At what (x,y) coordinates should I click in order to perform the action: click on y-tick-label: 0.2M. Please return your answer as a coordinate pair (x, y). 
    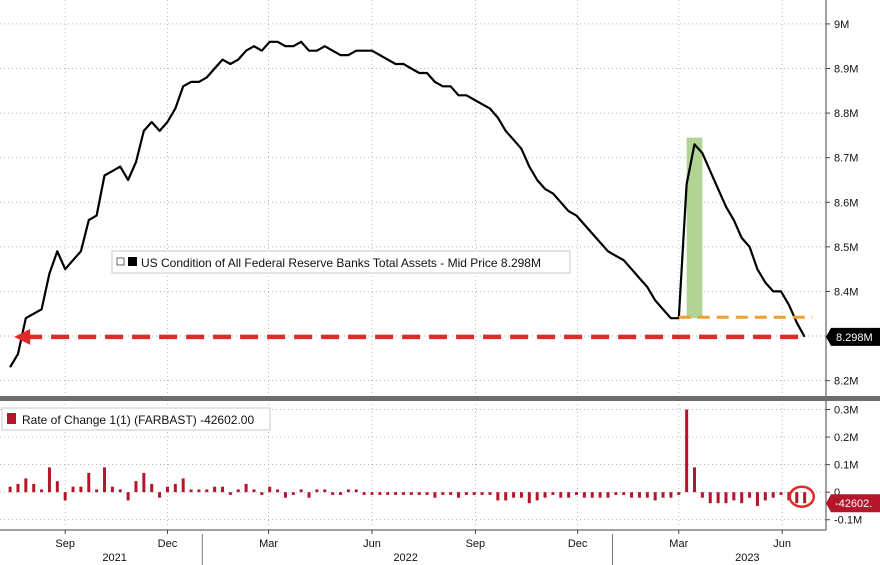
    Looking at the image, I should click on (846, 438).